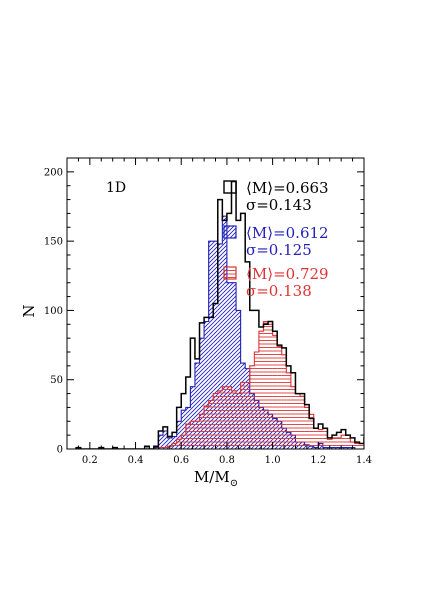 Image resolution: width=443 pixels, height=590 pixels. Describe the element at coordinates (234, 483) in the screenshot. I see `x-axis-label-subscript: ⊙` at that location.